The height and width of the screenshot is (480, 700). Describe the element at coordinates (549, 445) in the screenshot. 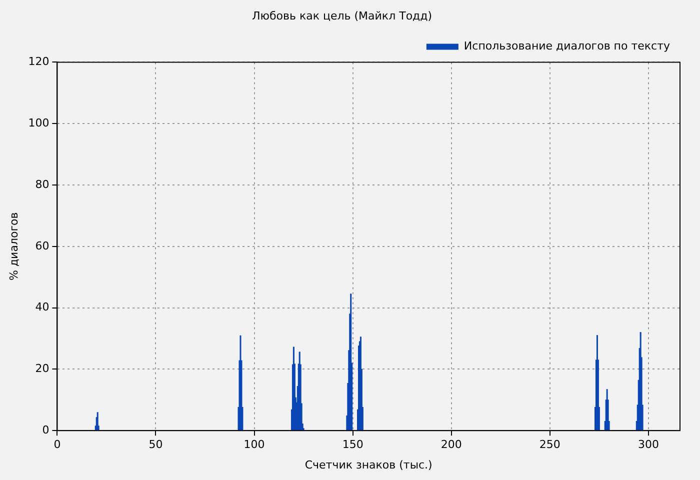

I see `x-tick-label: 250` at that location.